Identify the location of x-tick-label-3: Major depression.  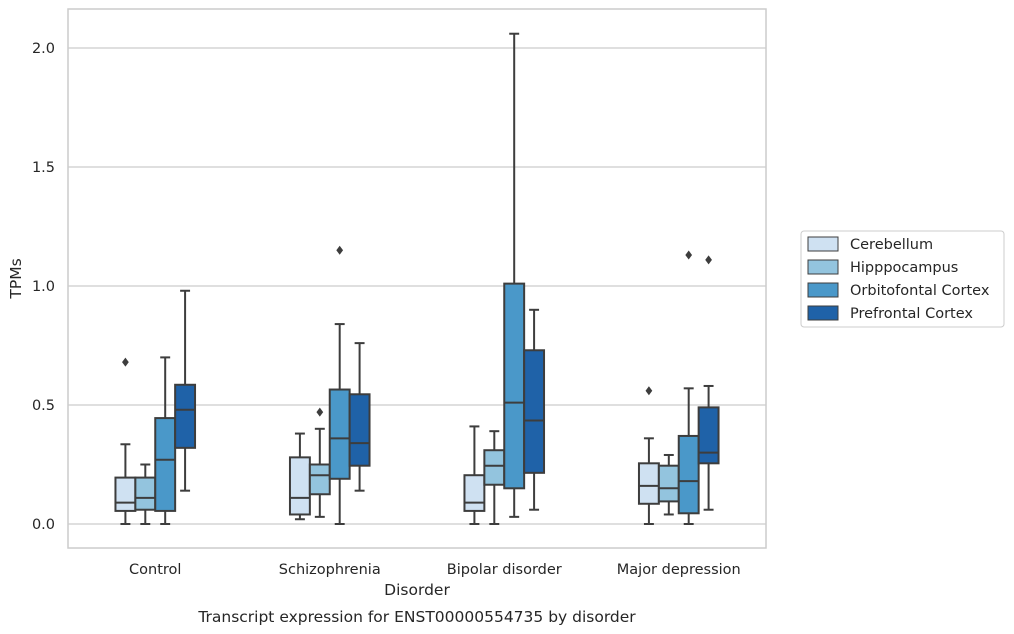
(679, 570).